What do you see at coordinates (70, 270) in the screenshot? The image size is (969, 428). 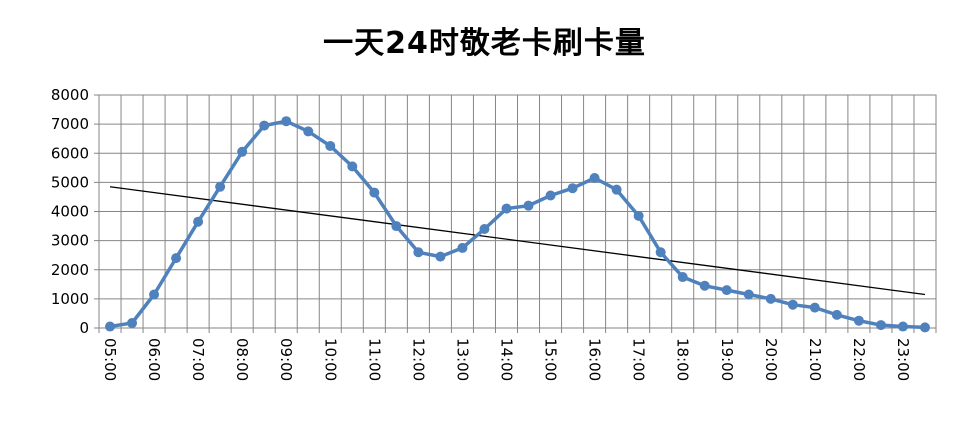 I see `y-tick-label: 2000` at bounding box center [70, 270].